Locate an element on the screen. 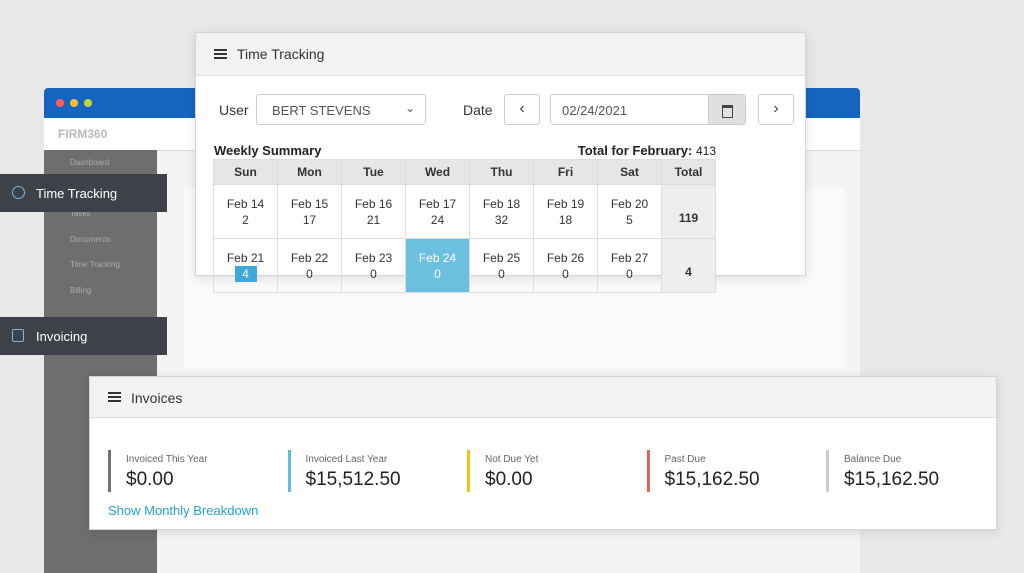  header-row: Sun Mon Tue Wed Thu Fri Sat Total is located at coordinates (464, 172).